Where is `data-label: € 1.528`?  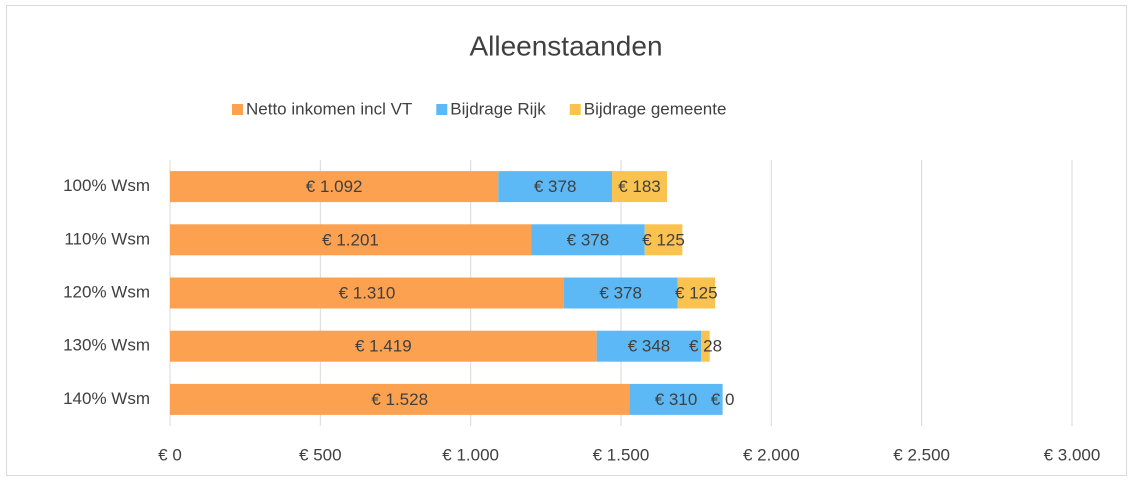 data-label: € 1.528 is located at coordinates (399, 399).